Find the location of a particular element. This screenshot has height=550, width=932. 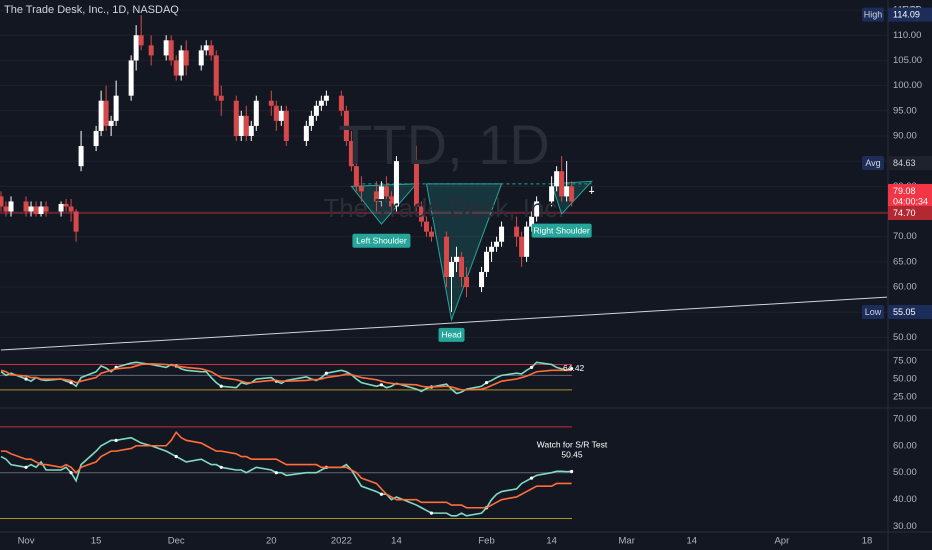

left-shoulder-triangle is located at coordinates (384, 204).